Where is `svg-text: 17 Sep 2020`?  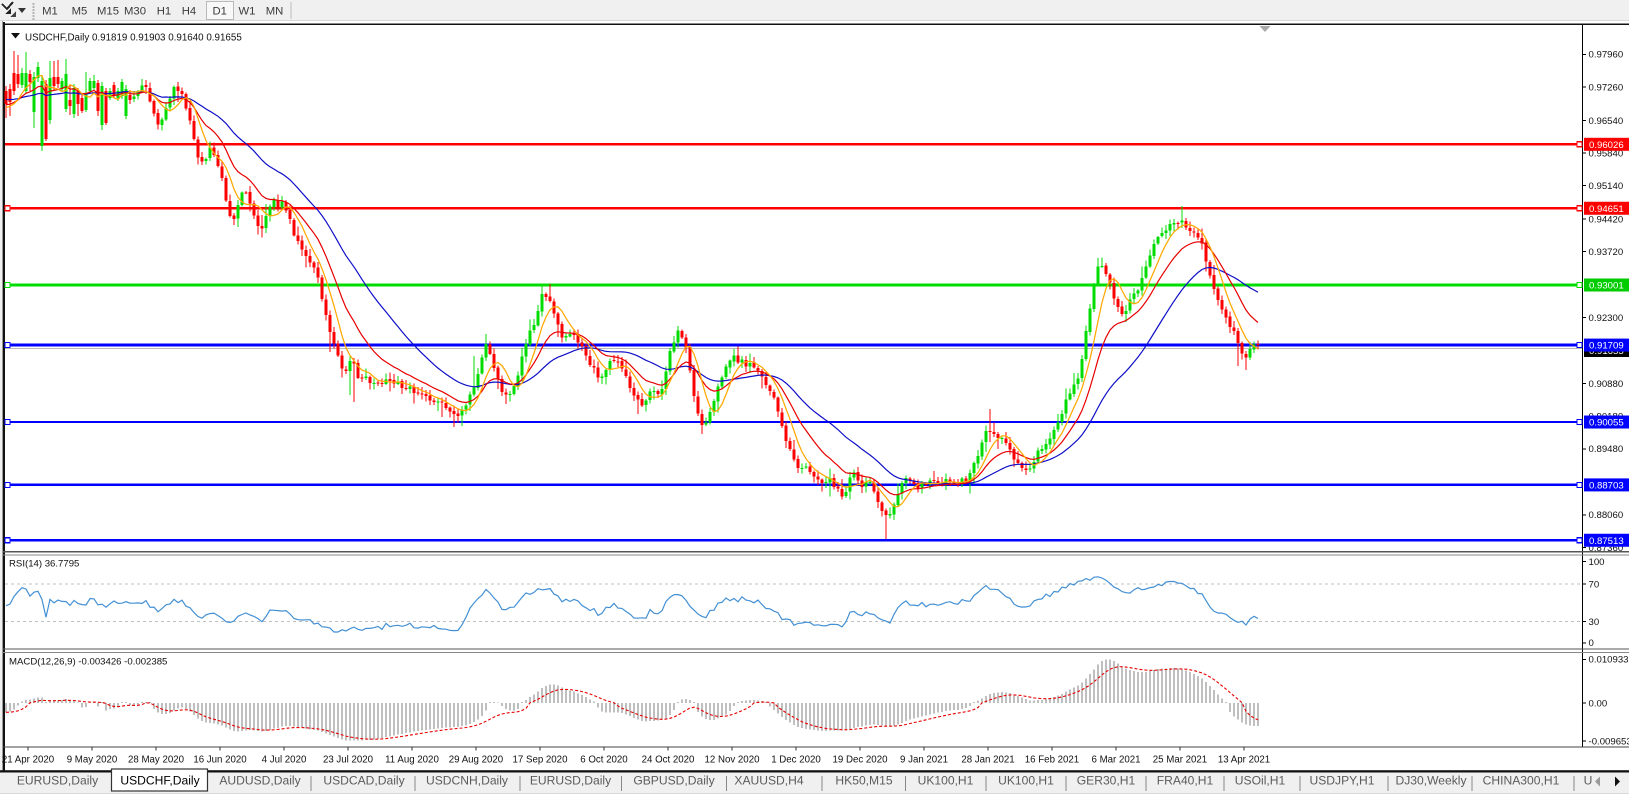
svg-text: 17 Sep 2020 is located at coordinates (541, 760).